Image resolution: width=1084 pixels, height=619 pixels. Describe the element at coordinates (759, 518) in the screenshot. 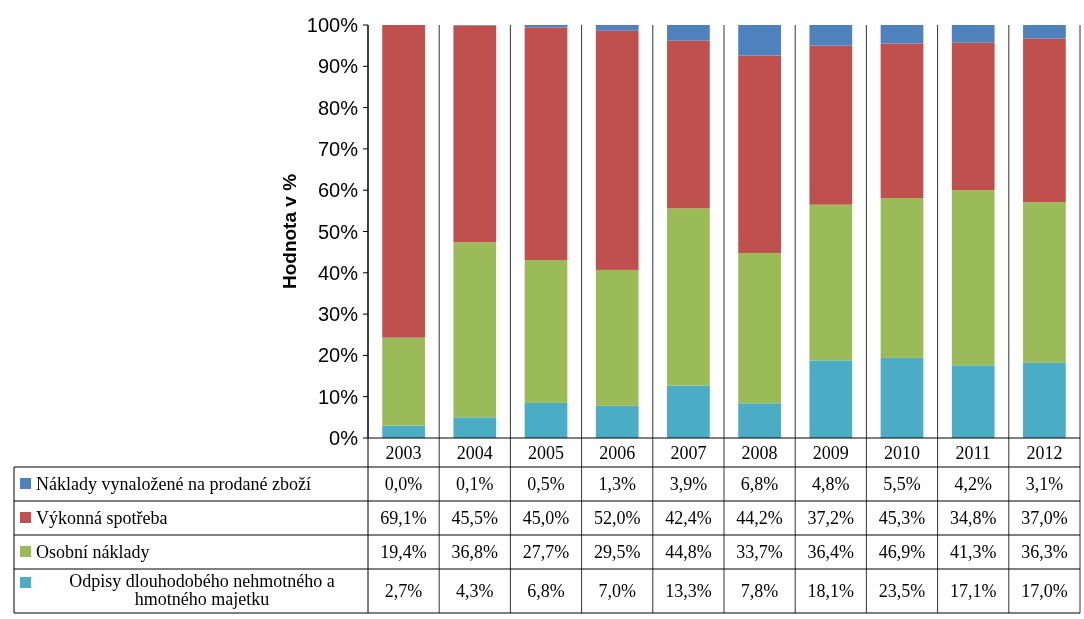

I see `text: 44,2%` at that location.